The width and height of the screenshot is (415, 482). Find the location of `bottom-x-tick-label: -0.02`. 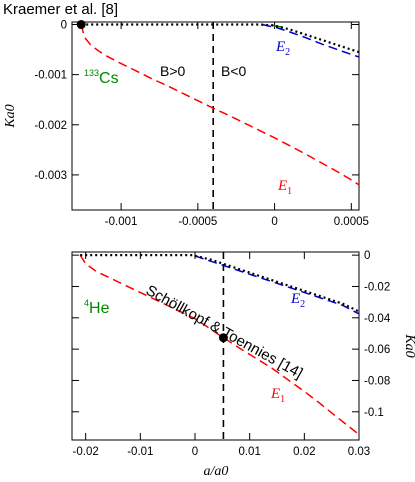

bottom-x-tick-label: -0.02 is located at coordinates (86, 452).